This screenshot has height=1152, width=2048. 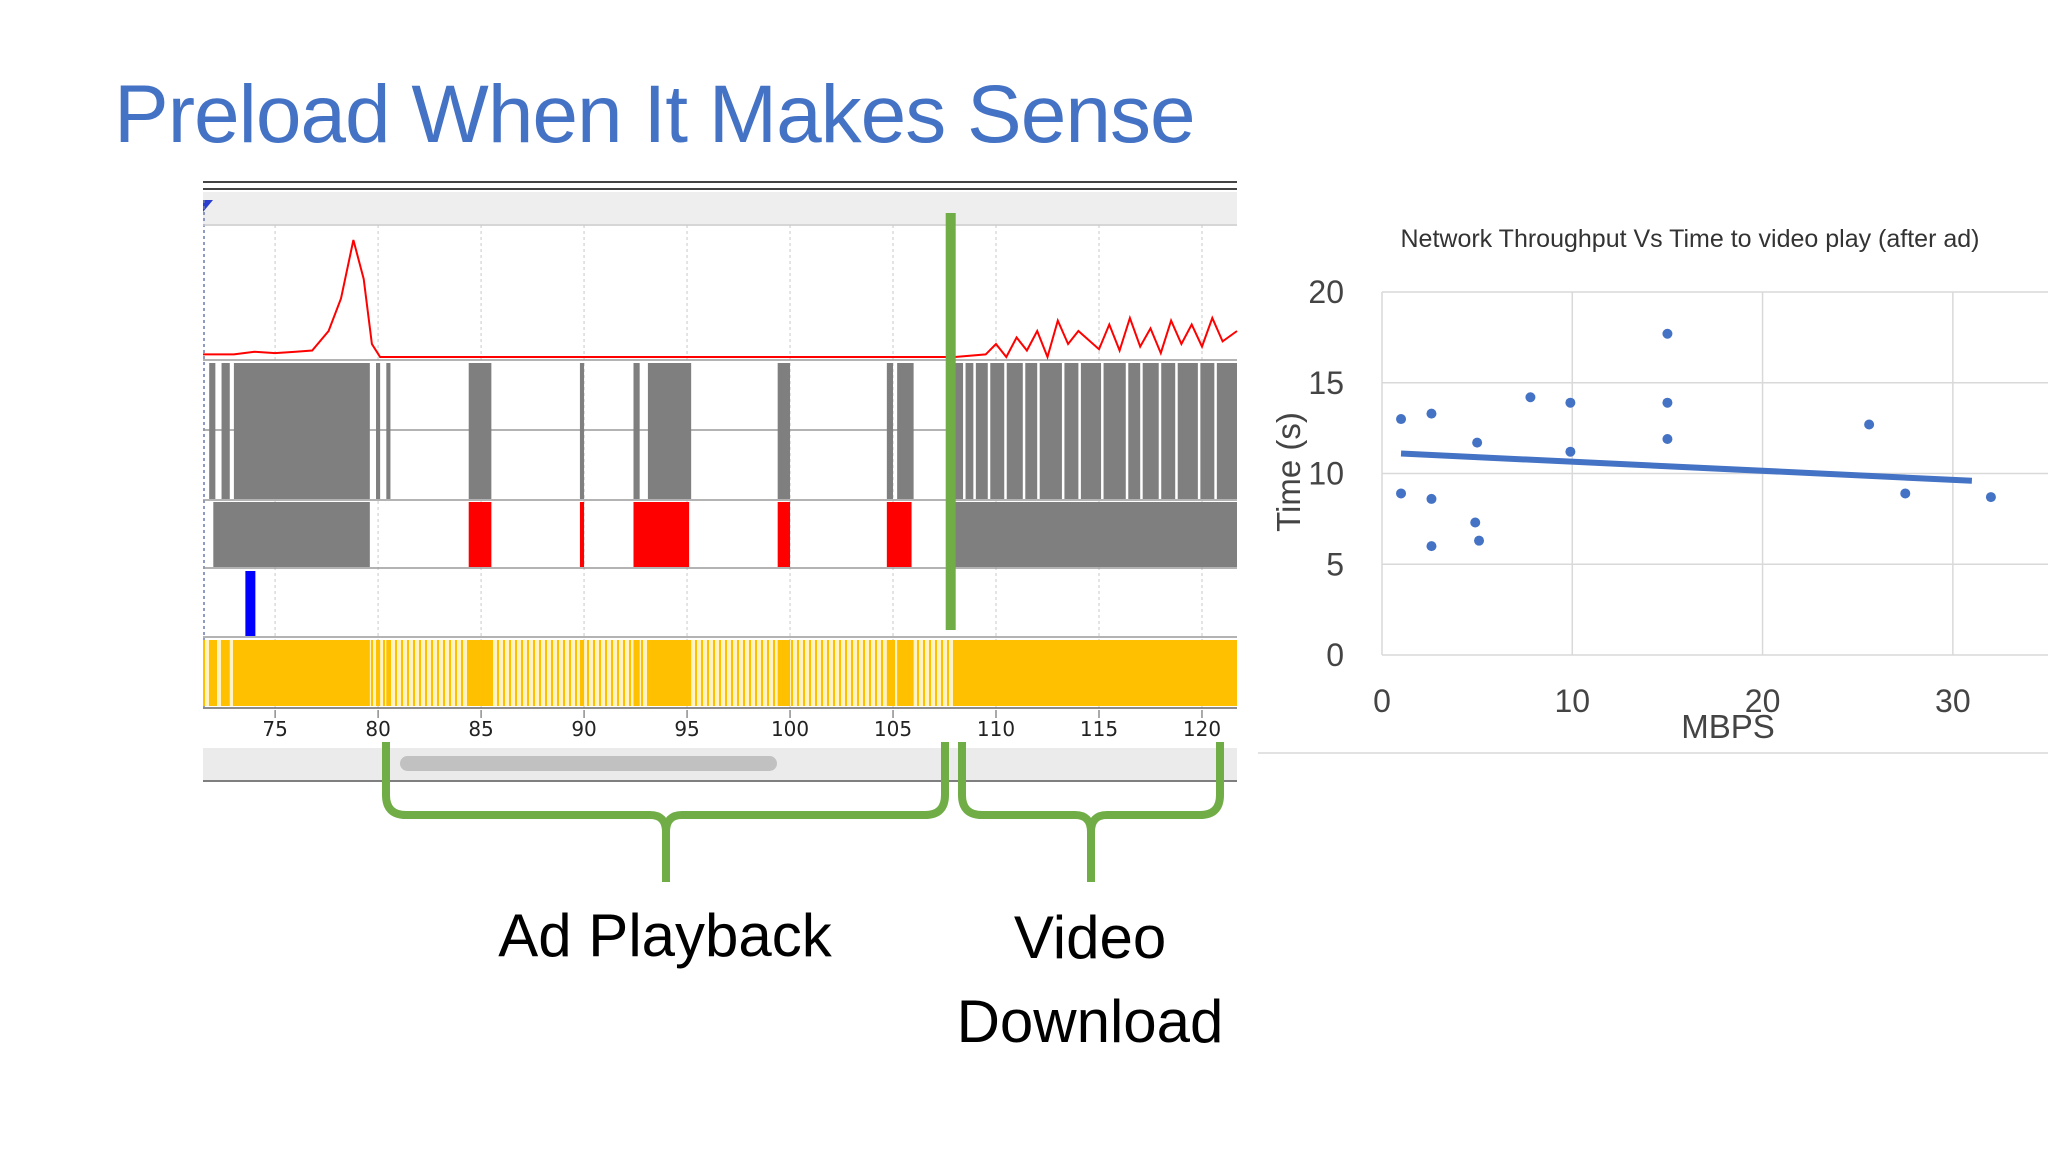 What do you see at coordinates (790, 729) in the screenshot?
I see `timeline-tick-label: 100` at bounding box center [790, 729].